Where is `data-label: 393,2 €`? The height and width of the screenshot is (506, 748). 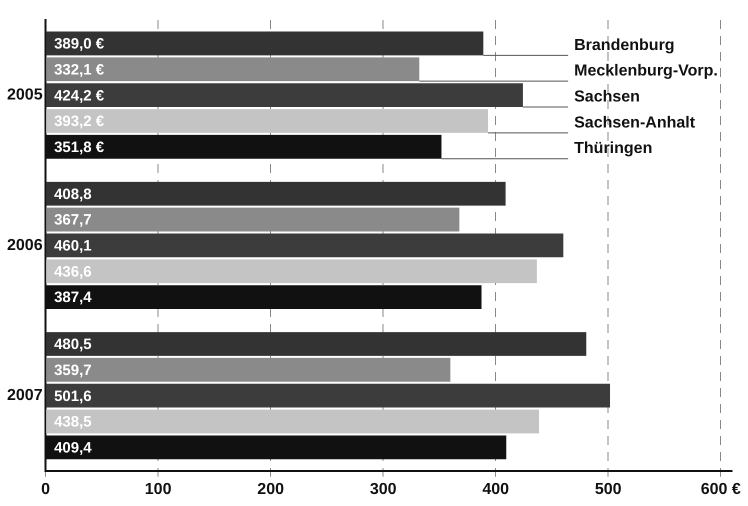
data-label: 393,2 € is located at coordinates (79, 121).